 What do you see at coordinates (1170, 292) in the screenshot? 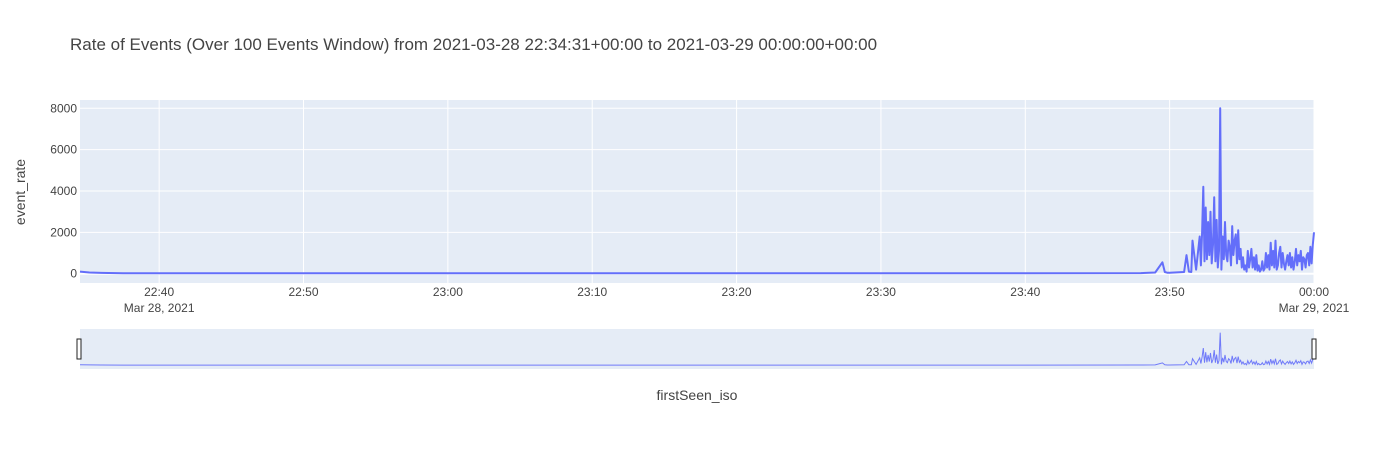
I see `x-tick-label: 23:50` at bounding box center [1170, 292].